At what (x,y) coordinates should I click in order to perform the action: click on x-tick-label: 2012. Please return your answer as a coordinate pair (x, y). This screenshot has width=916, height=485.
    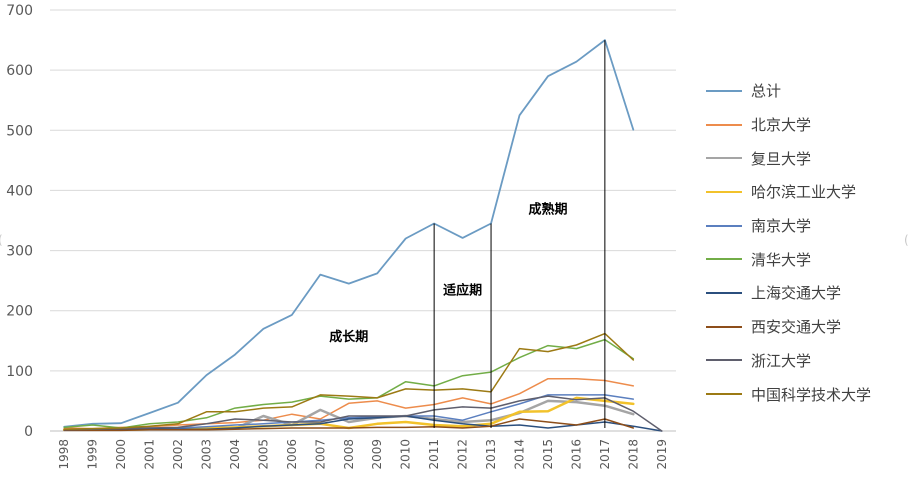
    Looking at the image, I should click on (463, 454).